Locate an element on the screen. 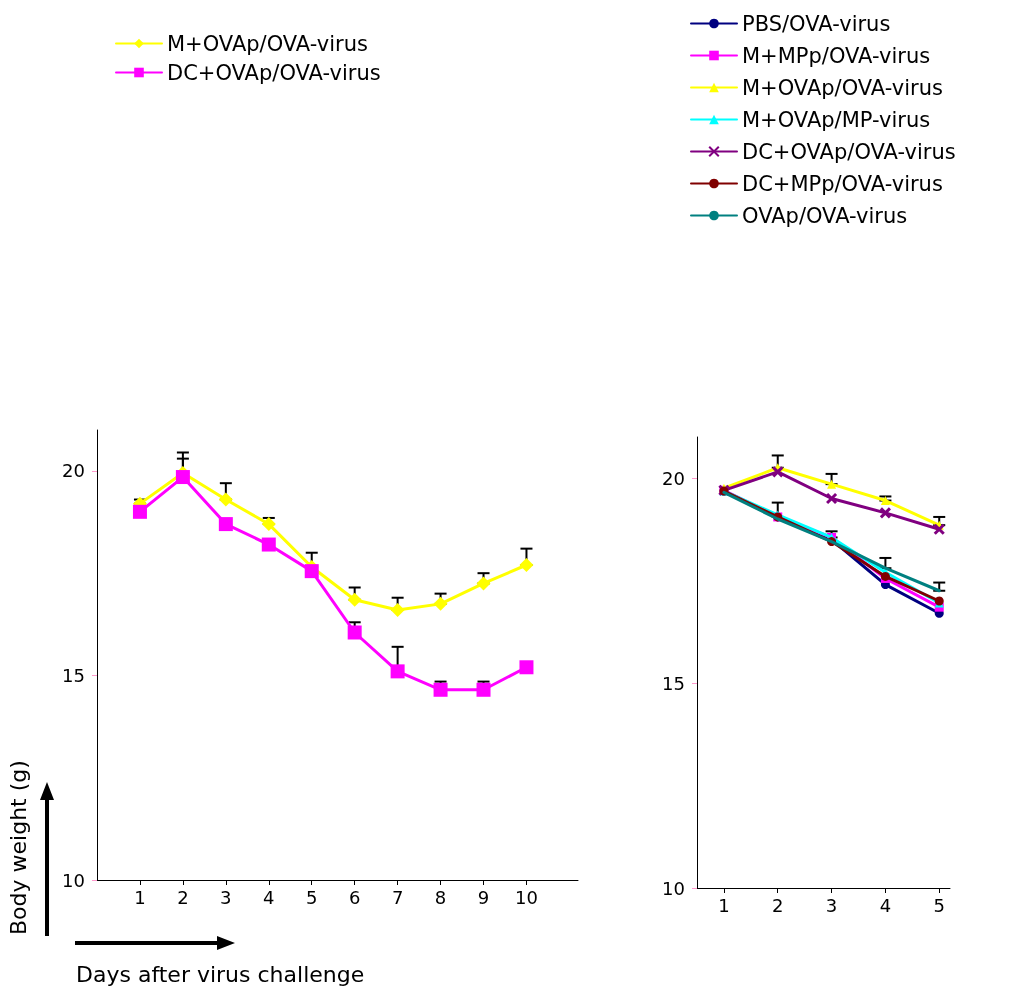 Image resolution: width=1015 pixels, height=992 pixels. legend-label: M+OVAp/MP-virus is located at coordinates (836, 119).